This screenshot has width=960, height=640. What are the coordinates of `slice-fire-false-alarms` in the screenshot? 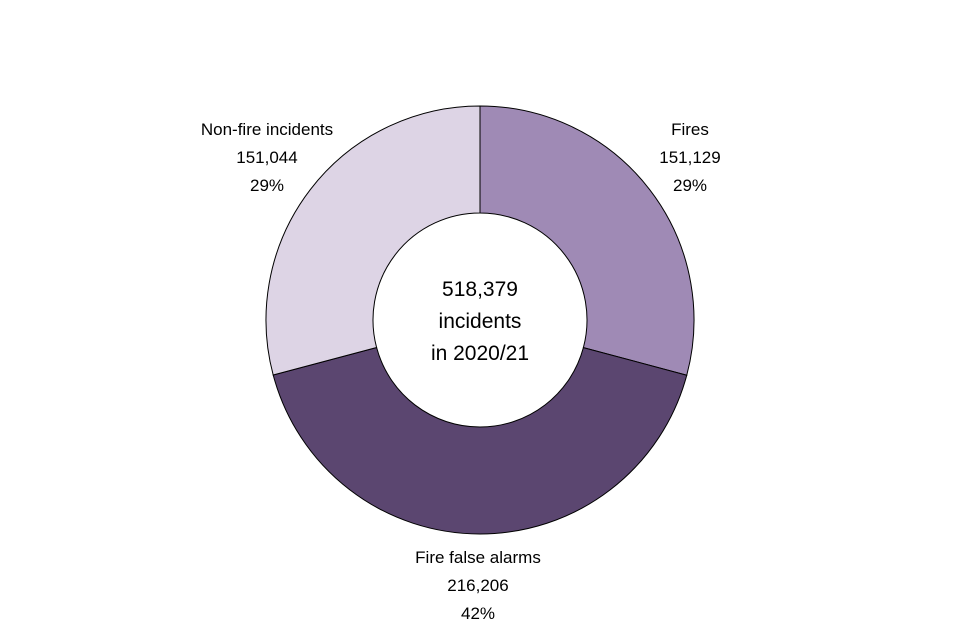 It's located at (480, 440).